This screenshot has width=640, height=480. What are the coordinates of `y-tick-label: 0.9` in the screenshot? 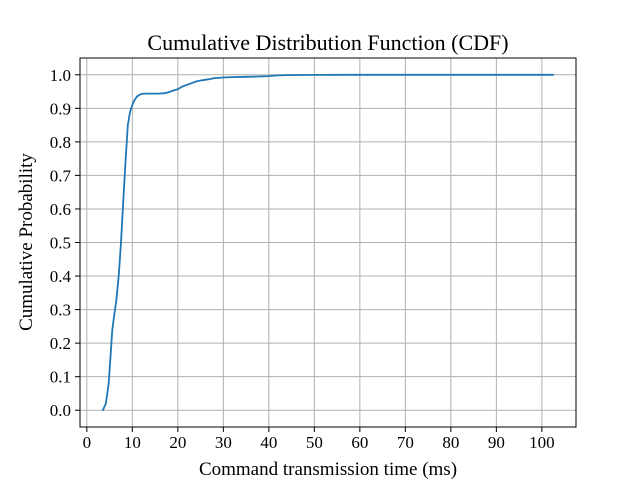 It's located at (60, 108).